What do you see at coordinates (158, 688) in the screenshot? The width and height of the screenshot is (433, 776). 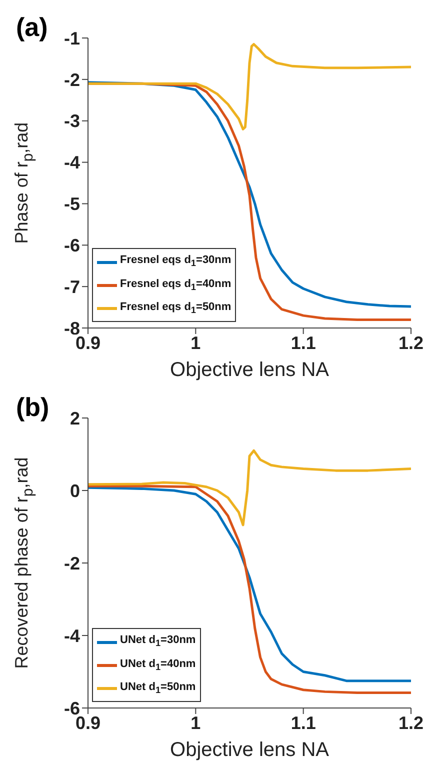 I see `legend-label: UNet d$_{1}$=50nm` at bounding box center [158, 688].